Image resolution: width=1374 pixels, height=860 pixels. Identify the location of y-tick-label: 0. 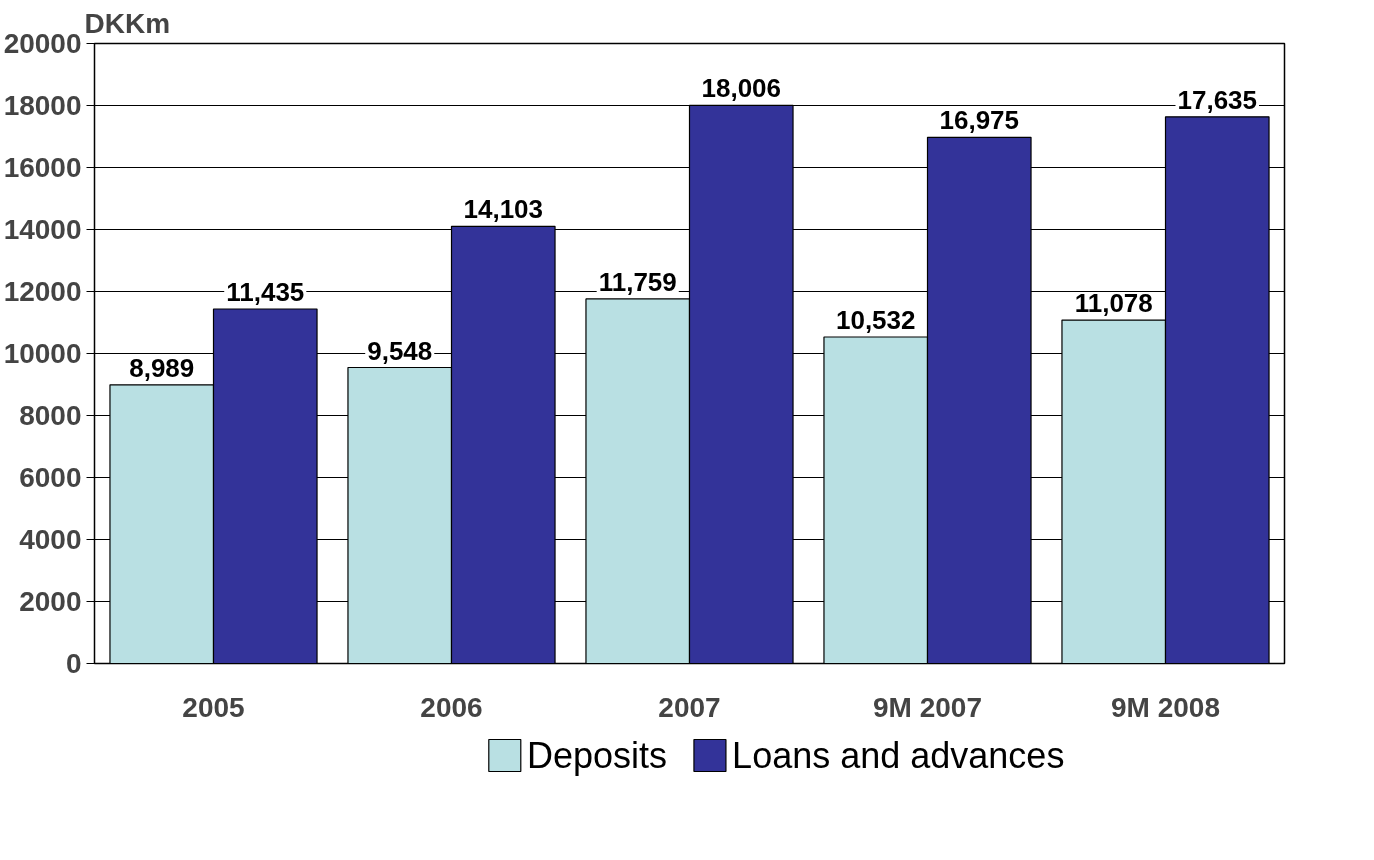
(73, 663).